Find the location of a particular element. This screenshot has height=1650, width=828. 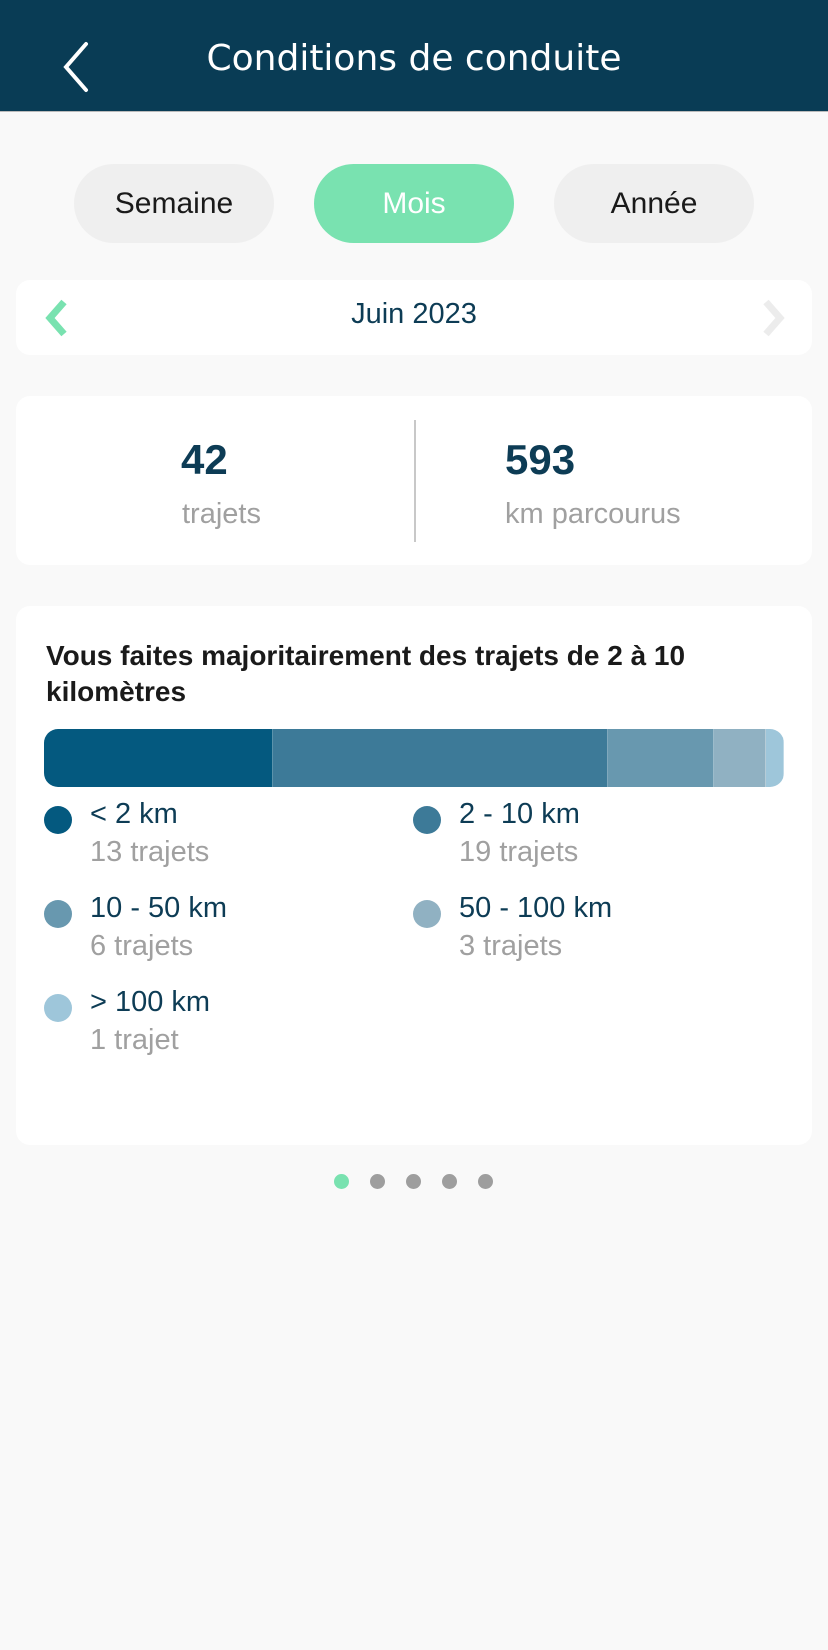

app-header: Conditions de conduite is located at coordinates (414, 56).